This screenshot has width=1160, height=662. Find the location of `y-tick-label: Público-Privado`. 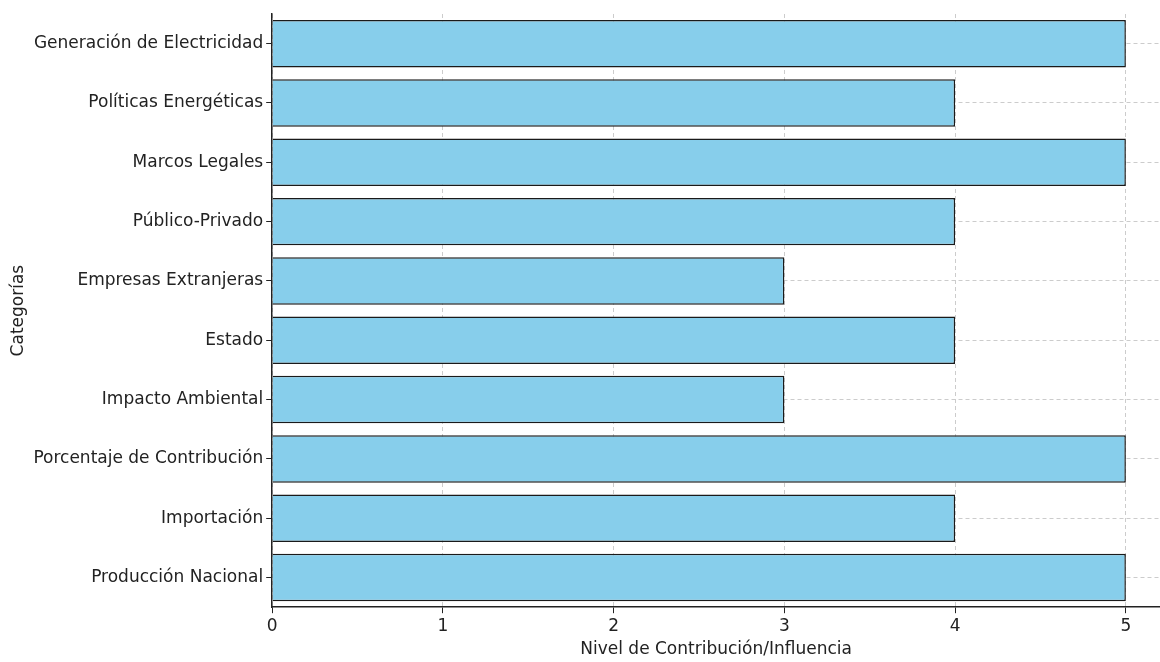

y-tick-label: Público-Privado is located at coordinates (198, 220).